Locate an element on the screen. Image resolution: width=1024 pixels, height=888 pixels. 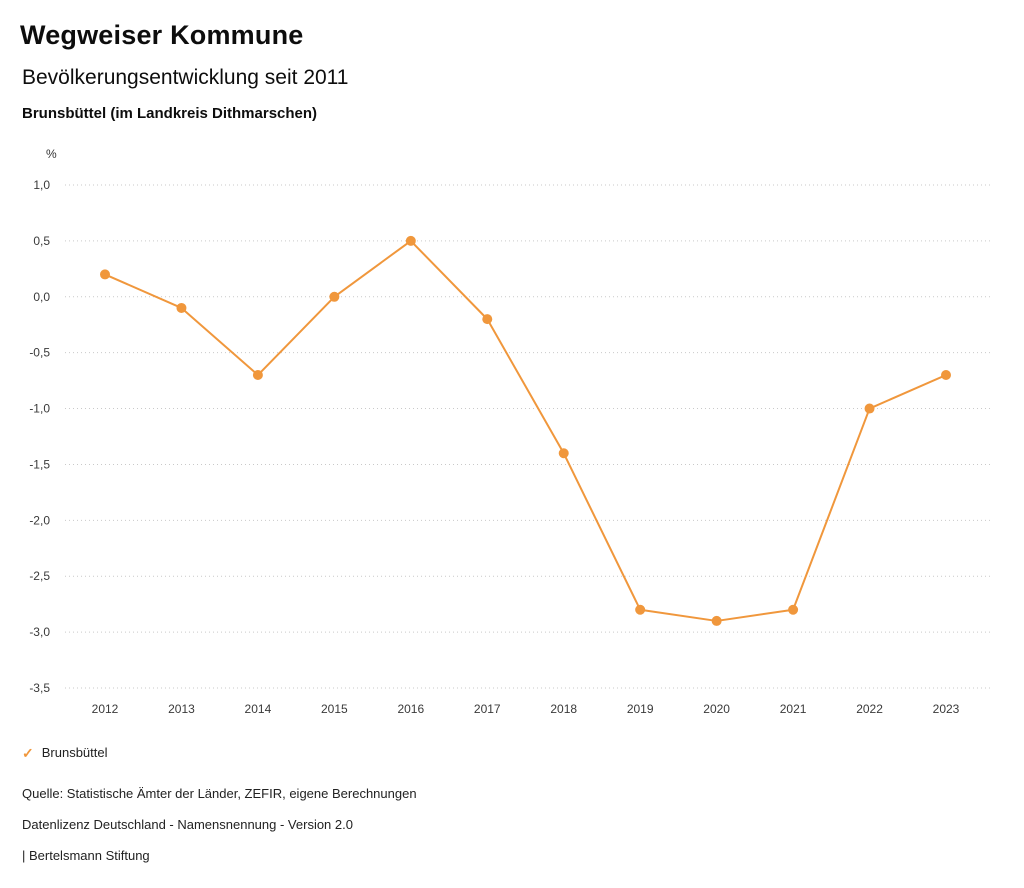
chart-region-label: Brunsbüttel (im Landkreis Dithmarschen) is located at coordinates (170, 113).